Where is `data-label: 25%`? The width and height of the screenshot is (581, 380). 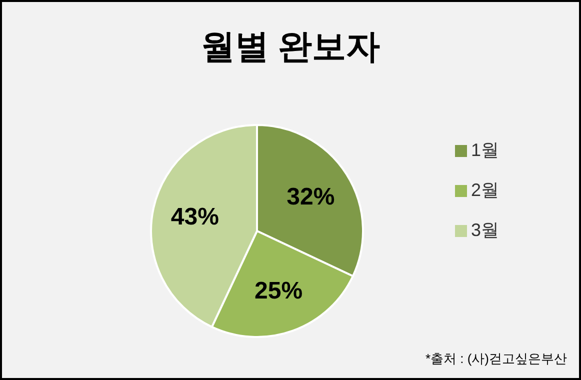 data-label: 25% is located at coordinates (278, 290).